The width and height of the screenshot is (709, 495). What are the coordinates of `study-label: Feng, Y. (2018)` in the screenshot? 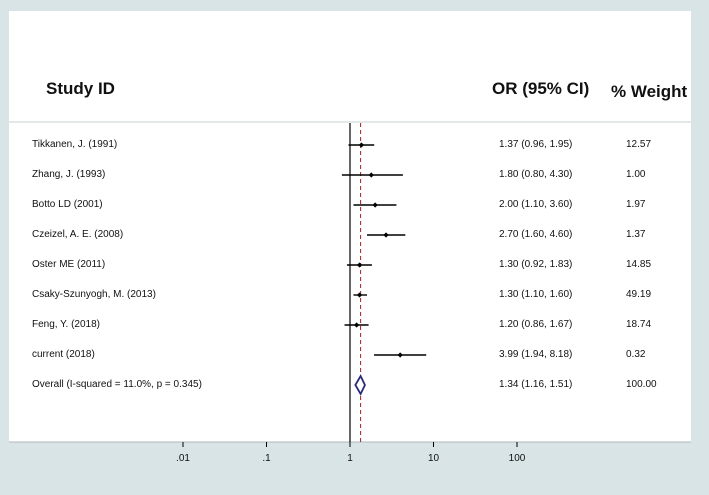 It's located at (66, 324).